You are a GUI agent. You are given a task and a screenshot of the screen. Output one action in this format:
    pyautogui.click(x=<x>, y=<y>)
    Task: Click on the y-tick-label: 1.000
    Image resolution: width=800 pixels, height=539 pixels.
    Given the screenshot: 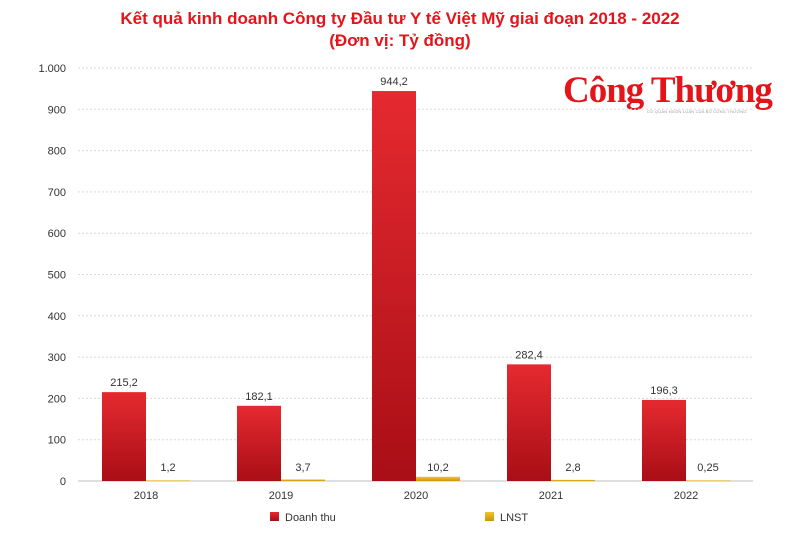 What is the action you would take?
    pyautogui.click(x=52, y=69)
    